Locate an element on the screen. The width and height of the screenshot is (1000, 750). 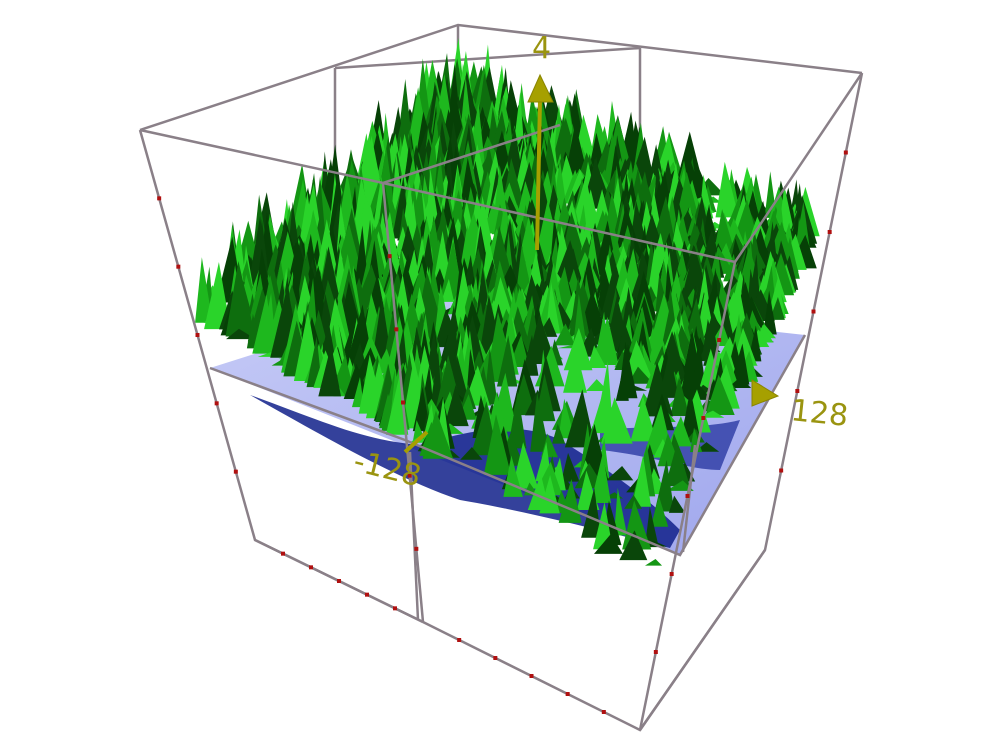
y-axis-arrow is located at coordinates (765, 393).